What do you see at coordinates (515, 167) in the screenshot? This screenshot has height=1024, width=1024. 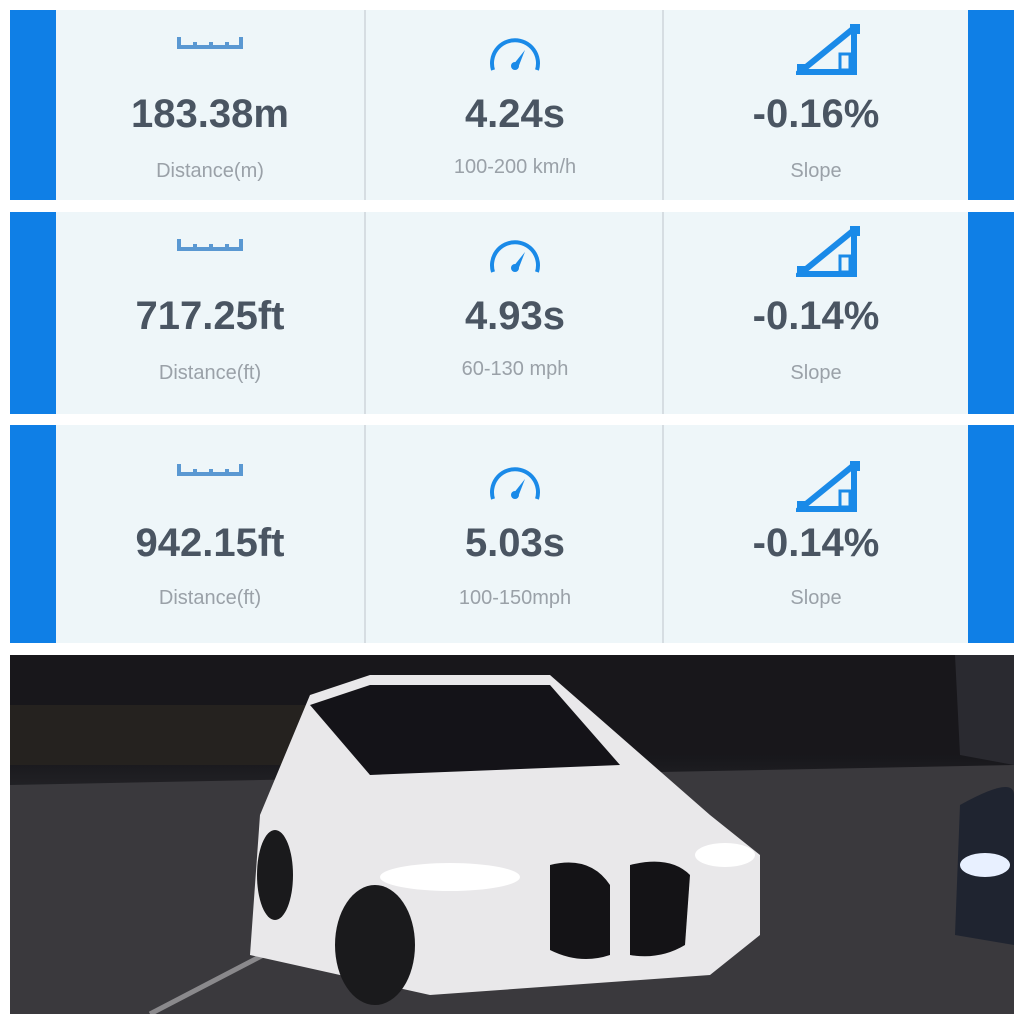 I see `speed-range-label: 100-200 km/h` at bounding box center [515, 167].